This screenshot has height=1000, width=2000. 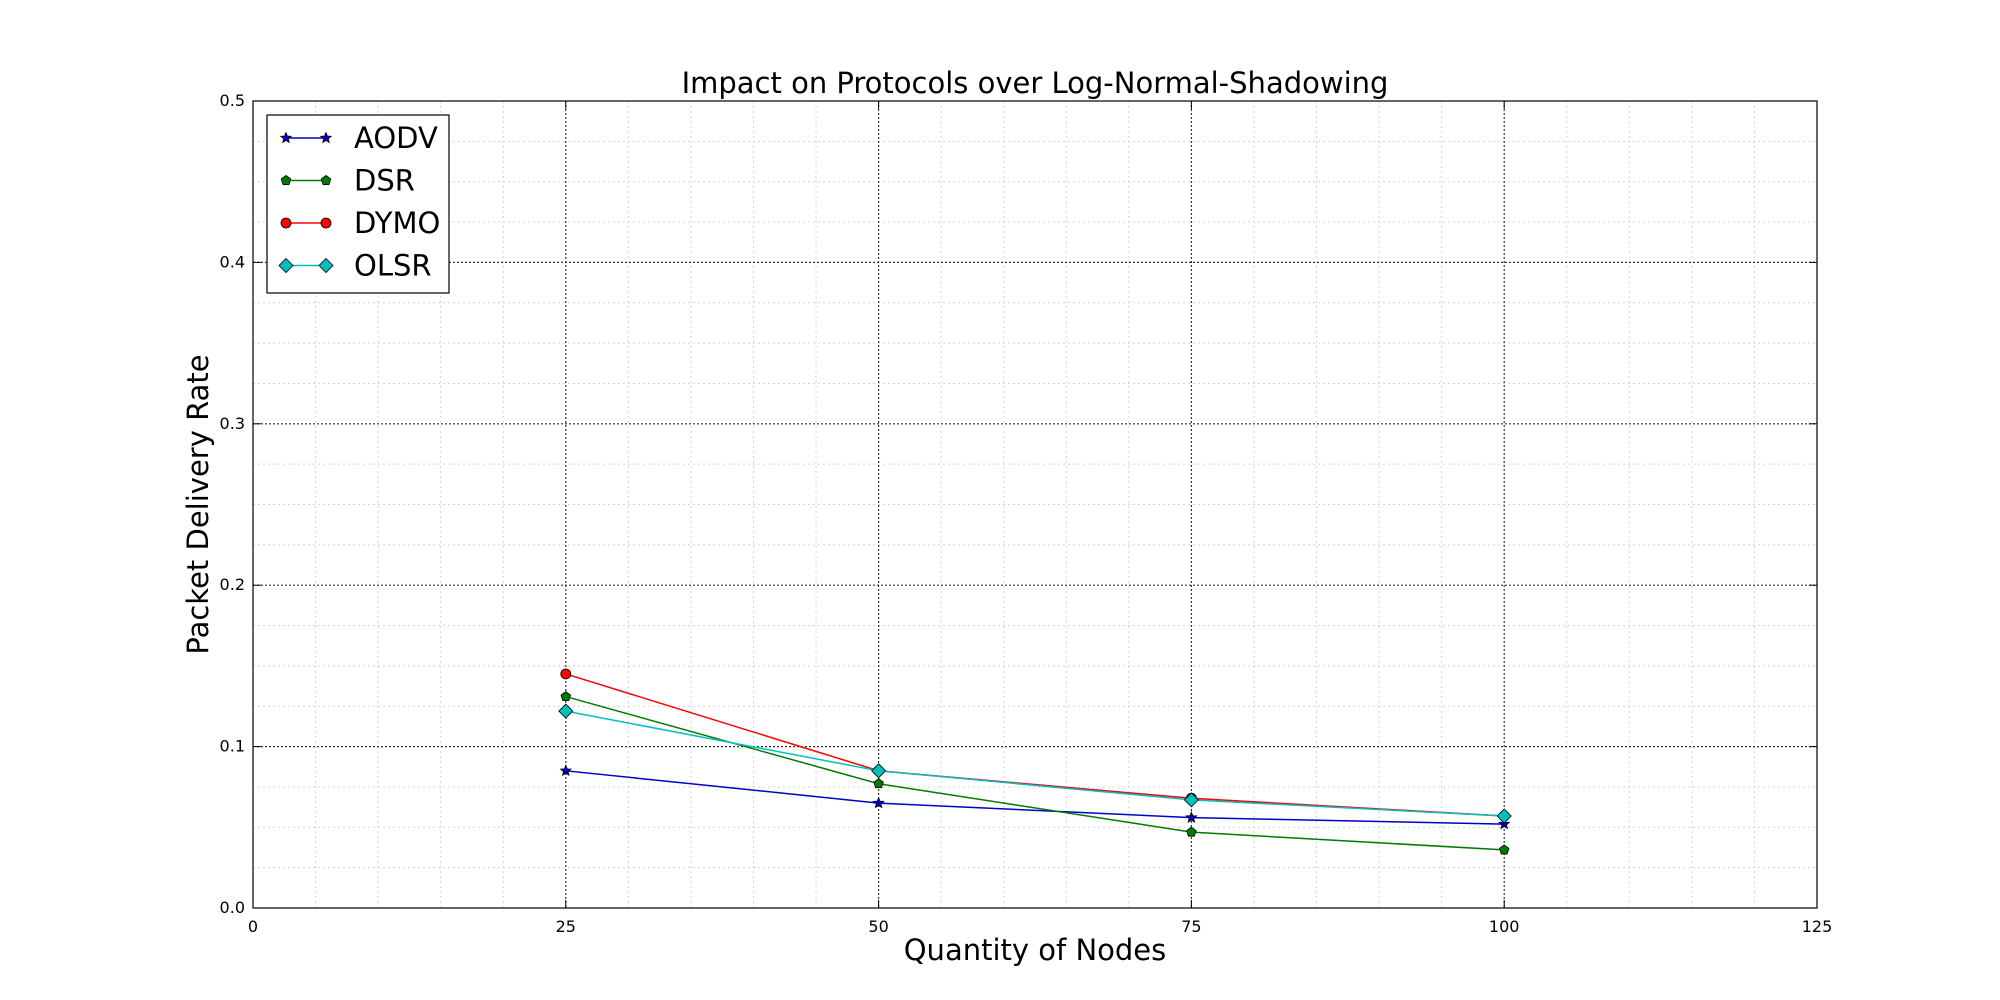 What do you see at coordinates (384, 181) in the screenshot?
I see `legend-label-dsr: DSR` at bounding box center [384, 181].